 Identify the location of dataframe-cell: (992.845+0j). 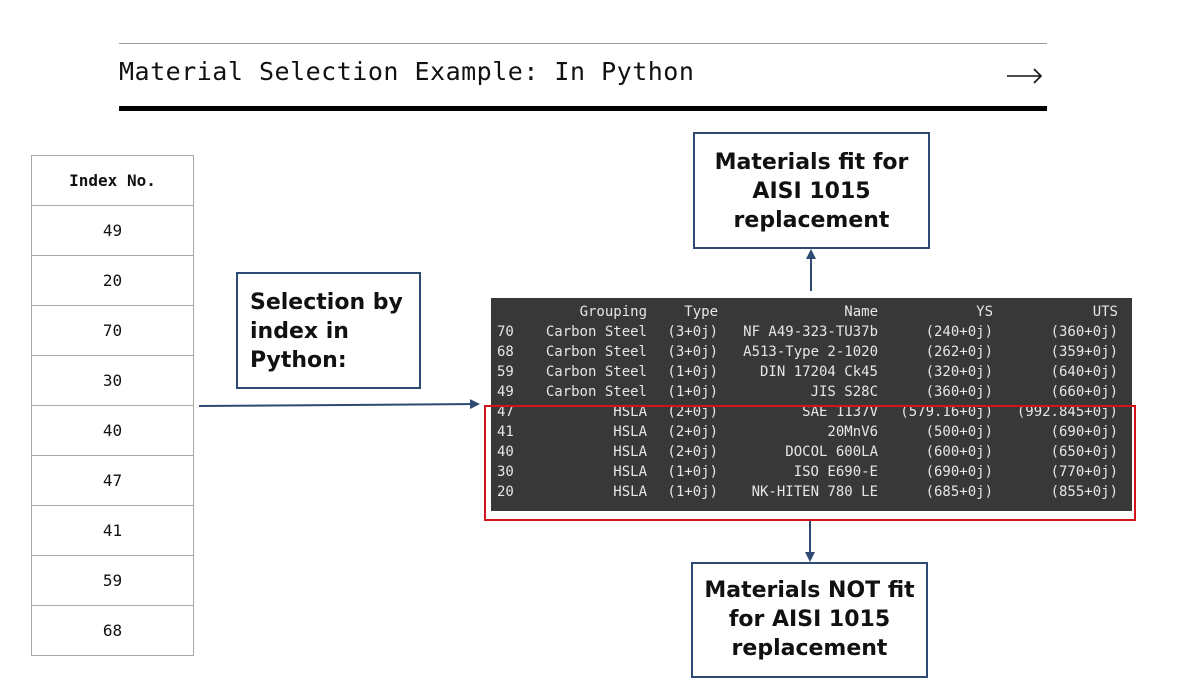
(1067, 412).